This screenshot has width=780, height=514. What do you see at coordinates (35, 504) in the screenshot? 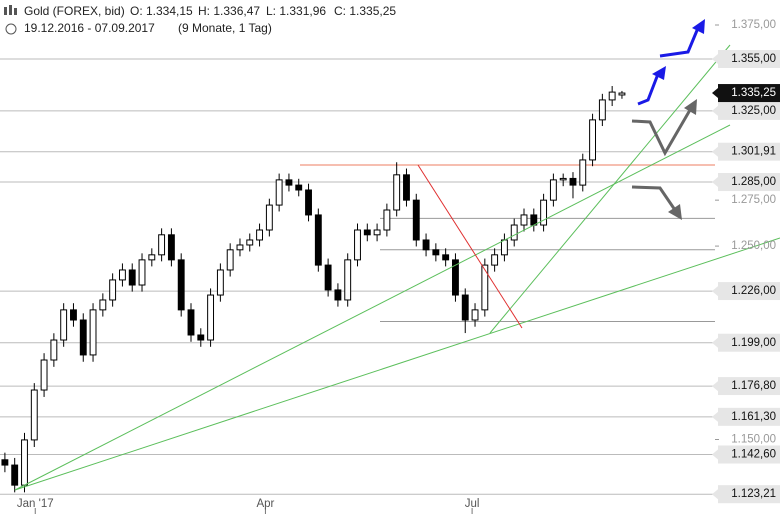
I see `x-tick-label: Jan '17` at bounding box center [35, 504].